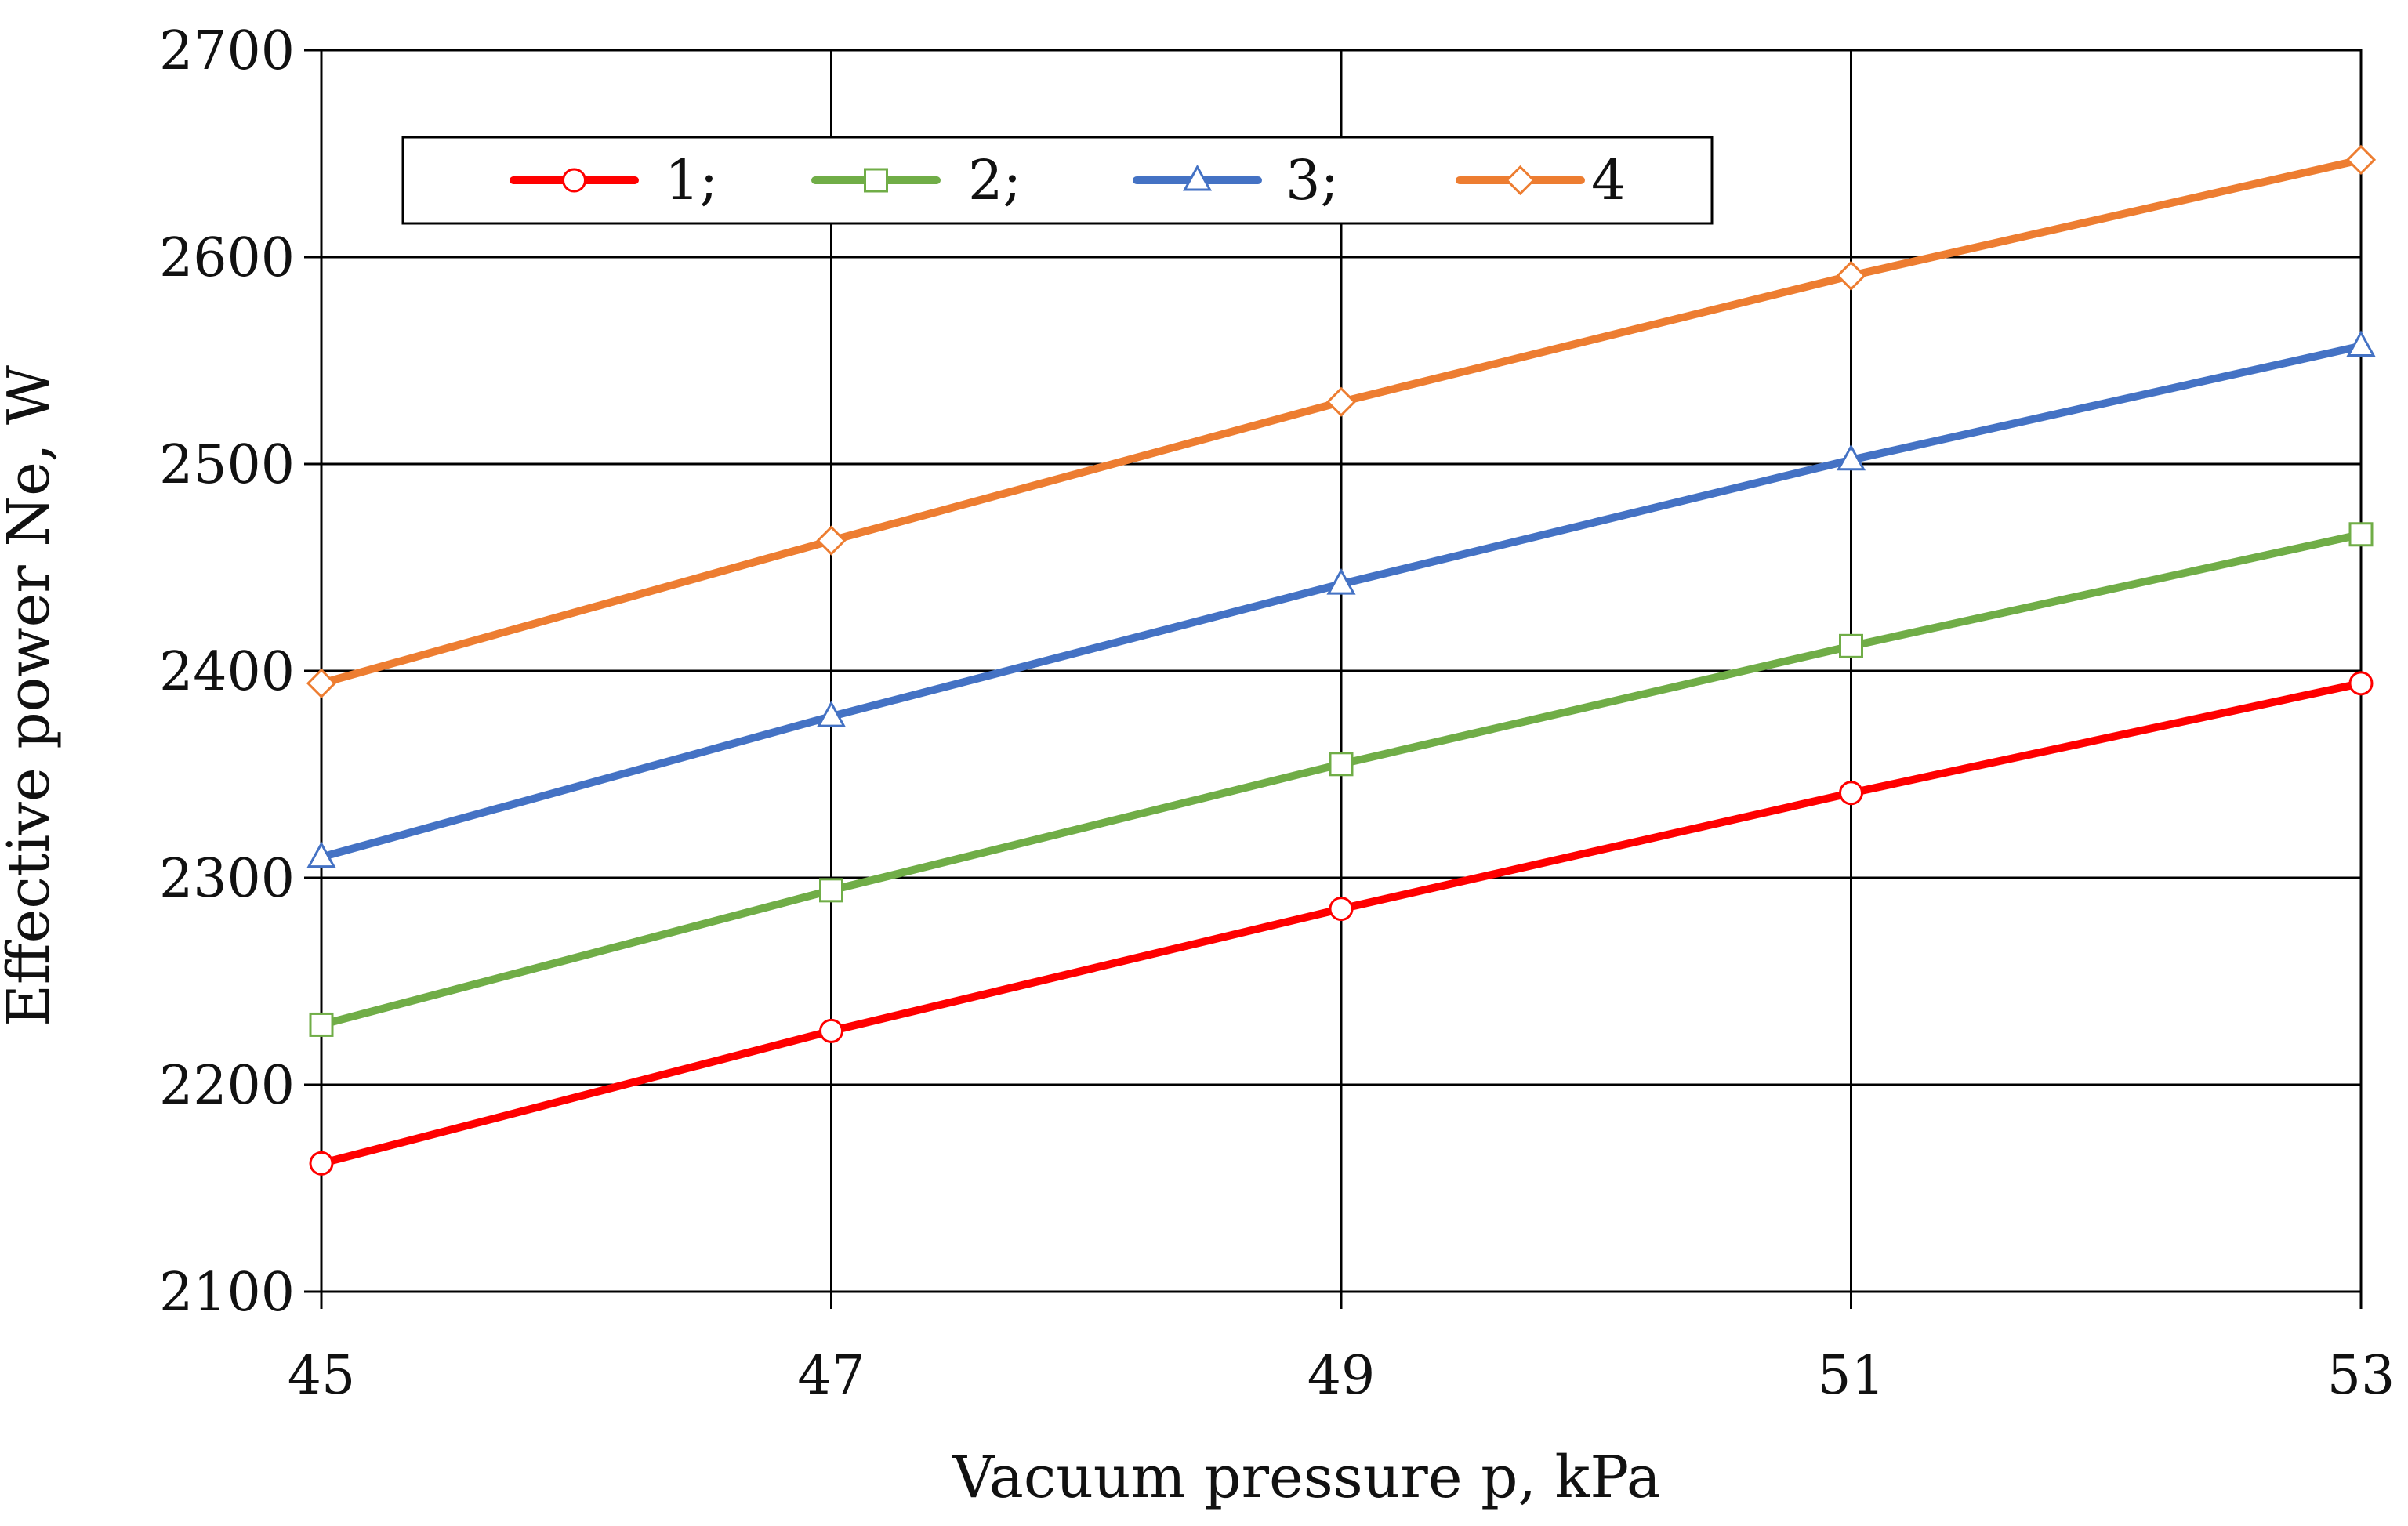  Describe the element at coordinates (1541, 180) in the screenshot. I see `legend-item-4: 4` at that location.